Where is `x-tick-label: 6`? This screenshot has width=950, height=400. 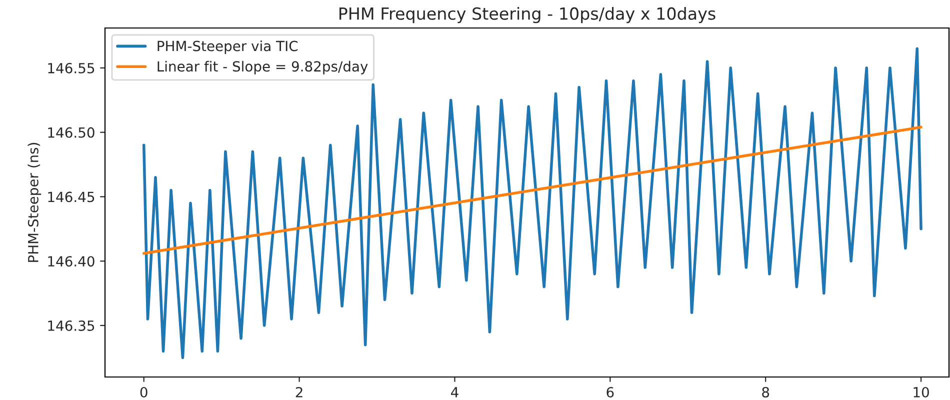 x-tick-label: 6 is located at coordinates (610, 392).